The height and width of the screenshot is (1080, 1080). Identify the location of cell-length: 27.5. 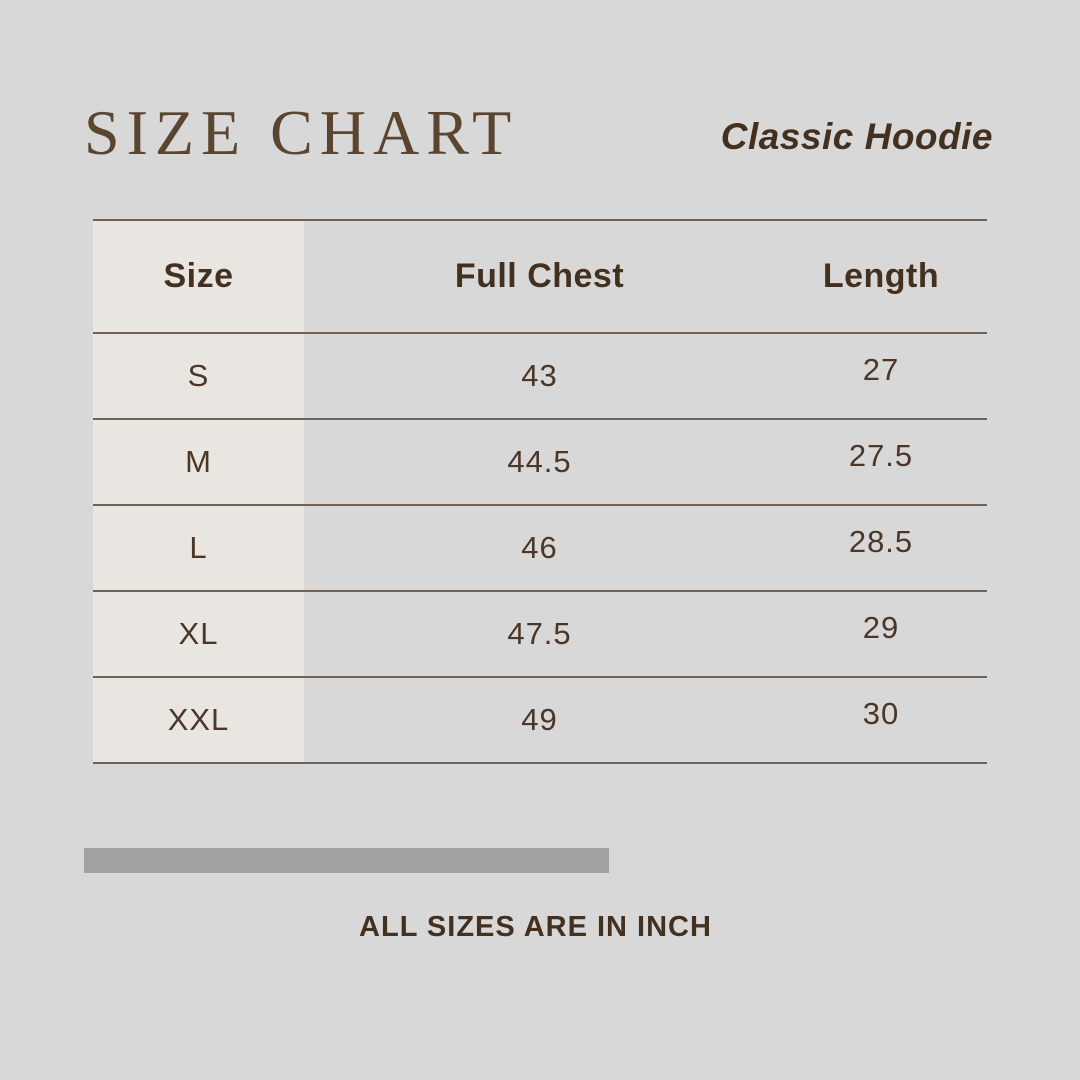
(881, 455).